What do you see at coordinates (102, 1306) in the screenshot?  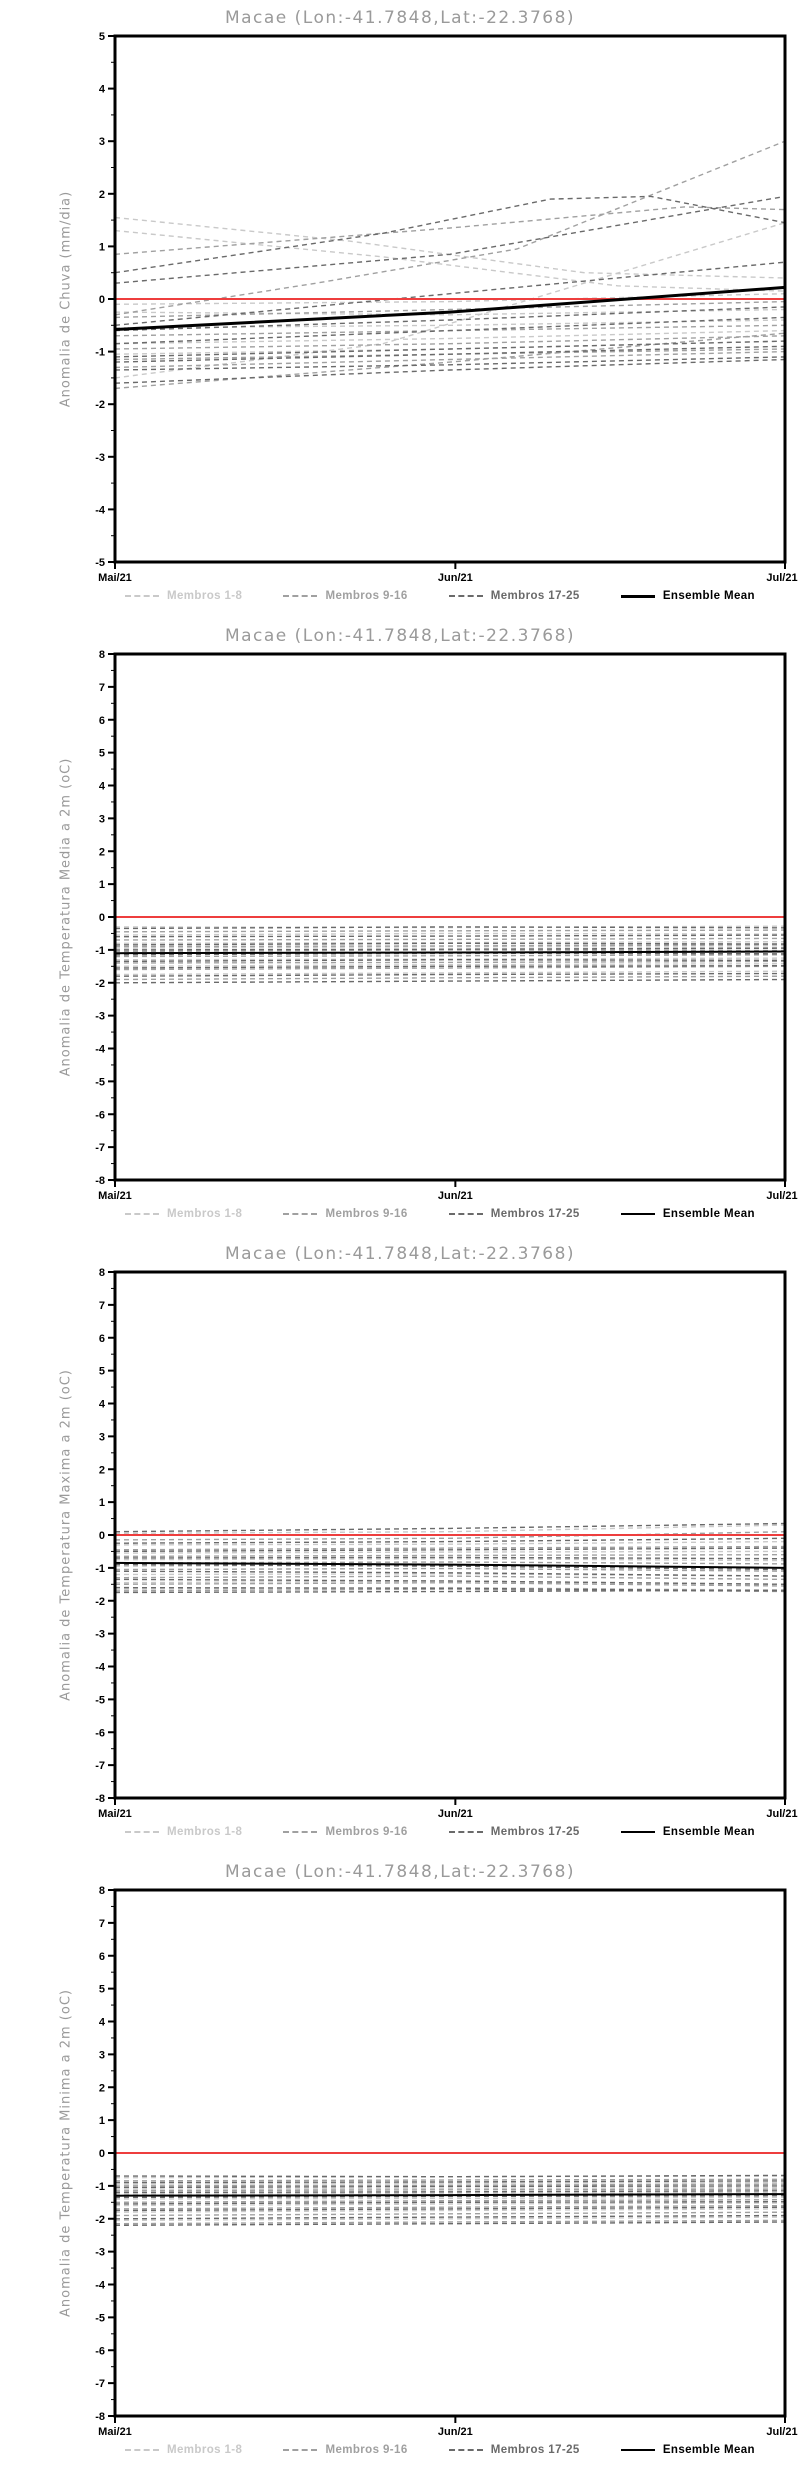 I see `svg-text: 7` at bounding box center [102, 1306].